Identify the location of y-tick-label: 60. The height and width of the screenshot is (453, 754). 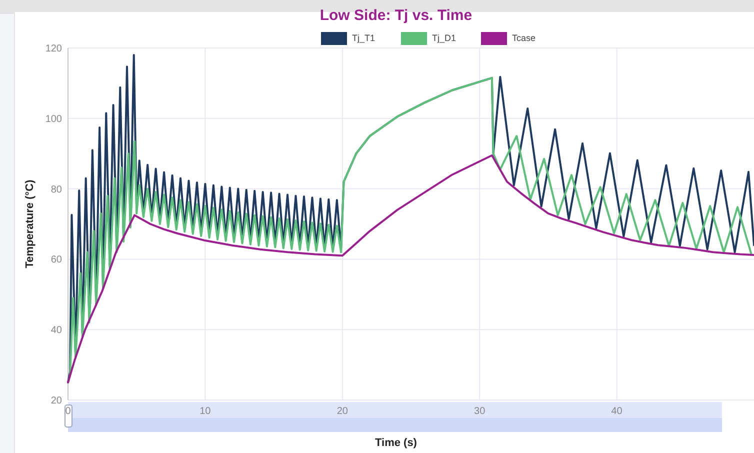
(56, 260).